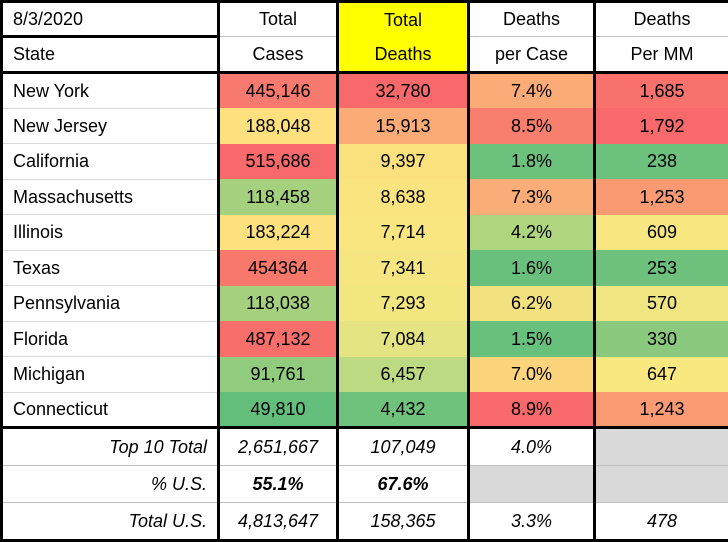 The height and width of the screenshot is (542, 728). What do you see at coordinates (110, 303) in the screenshot?
I see `cell-state: Pennsylvania` at bounding box center [110, 303].